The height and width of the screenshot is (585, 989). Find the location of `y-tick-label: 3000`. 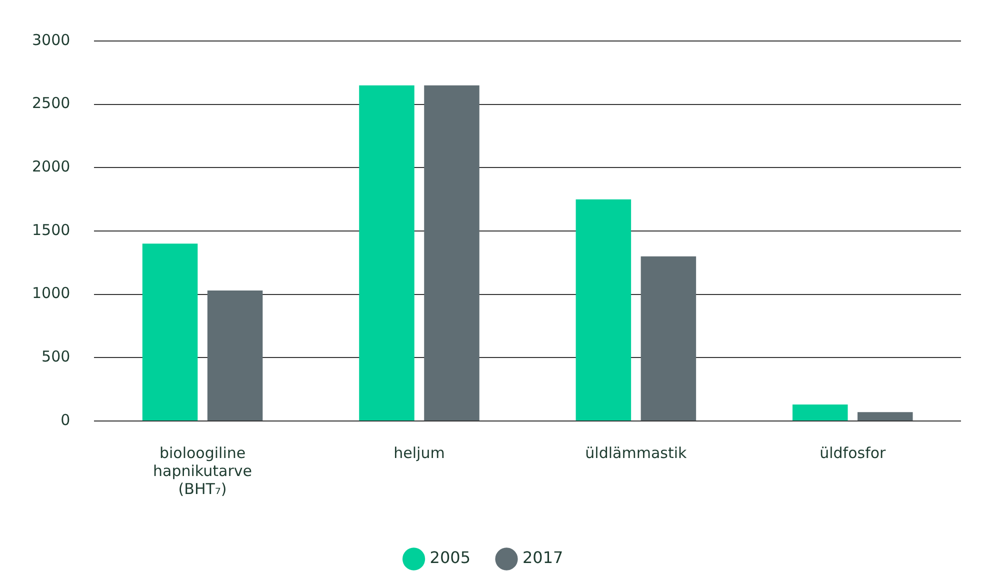

y-tick-label: 3000 is located at coordinates (51, 39).